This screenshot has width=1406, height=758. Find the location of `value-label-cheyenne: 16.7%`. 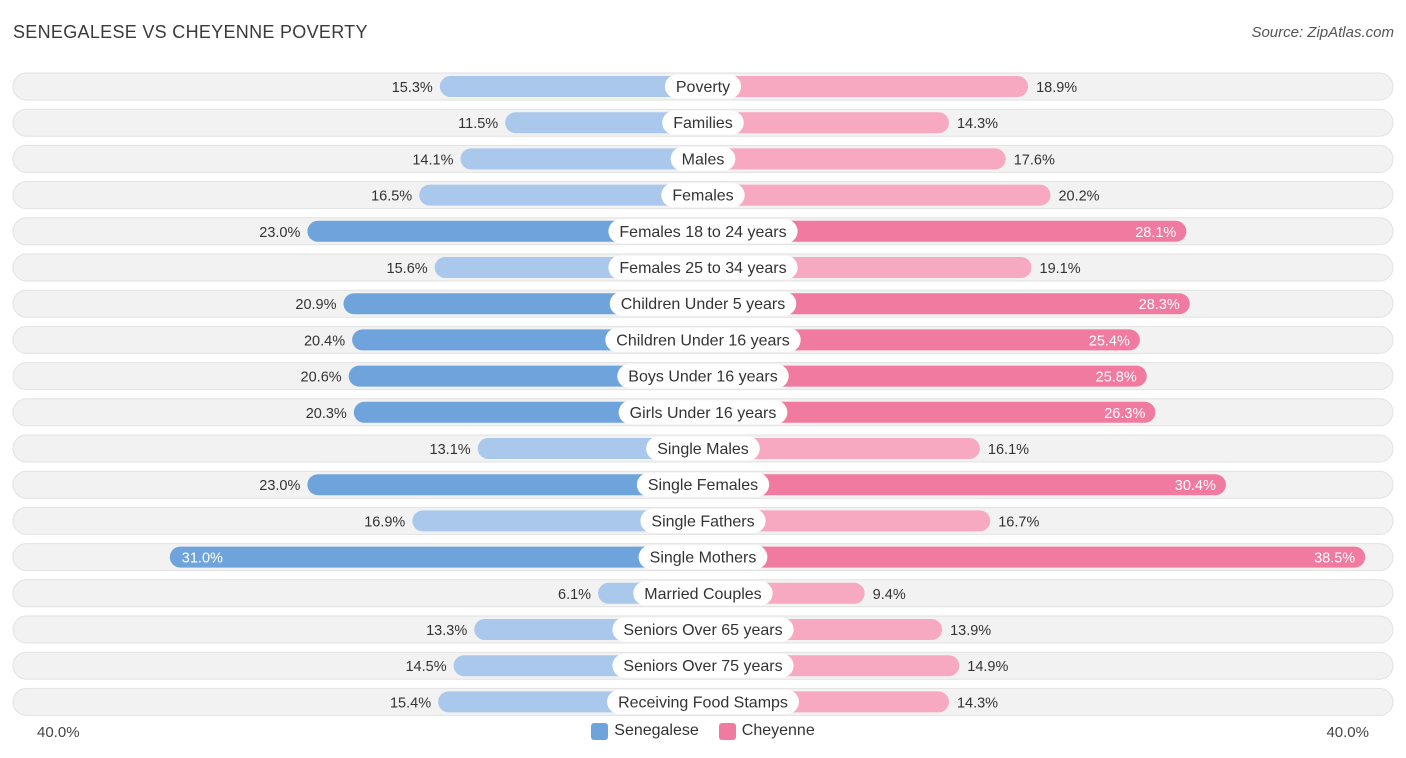

value-label-cheyenne: 16.7% is located at coordinates (1018, 522).